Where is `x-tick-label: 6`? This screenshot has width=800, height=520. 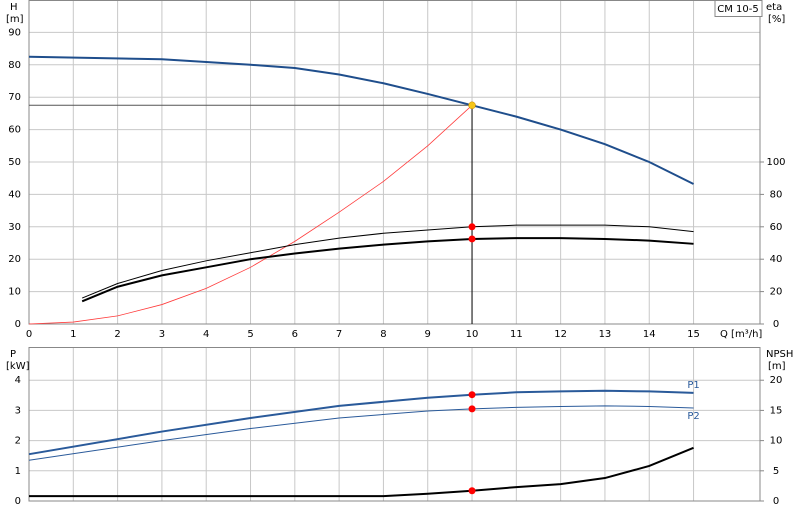 x-tick-label: 6 is located at coordinates (295, 334).